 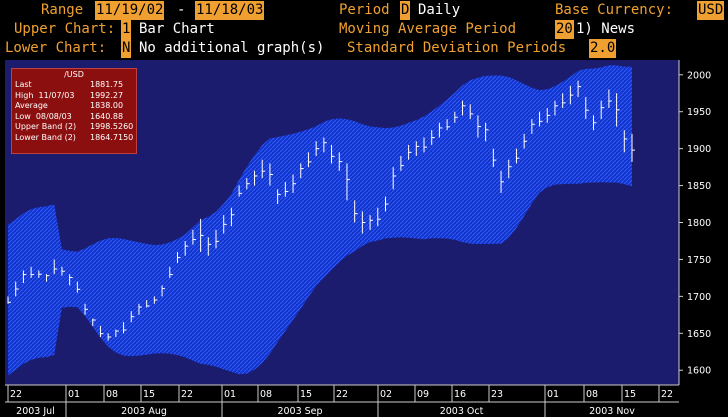 I want to click on upper-chart-label: Upper Chart:, so click(x=65, y=29).